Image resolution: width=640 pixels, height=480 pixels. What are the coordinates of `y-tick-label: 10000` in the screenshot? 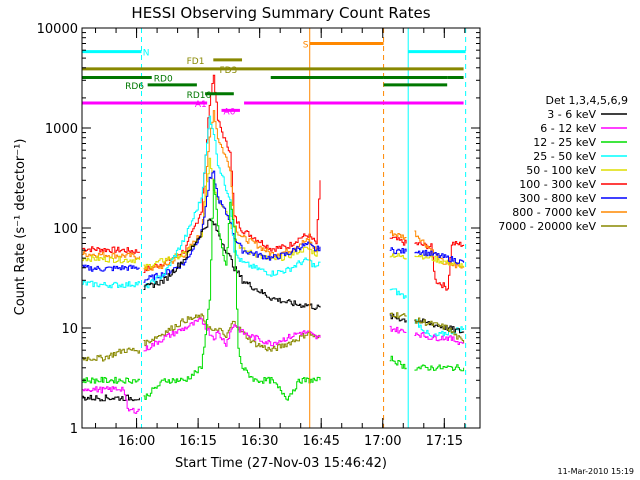 It's located at (57, 29).